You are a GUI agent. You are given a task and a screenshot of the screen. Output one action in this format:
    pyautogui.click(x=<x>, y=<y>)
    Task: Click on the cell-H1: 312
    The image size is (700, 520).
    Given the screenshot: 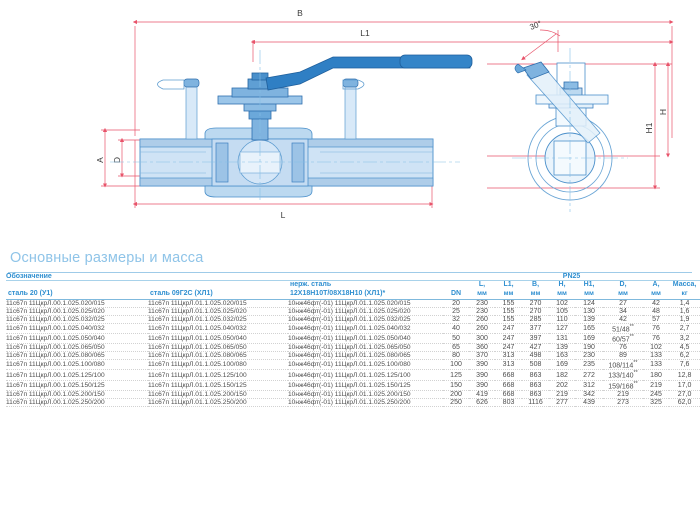 What is the action you would take?
    pyautogui.click(x=589, y=385)
    